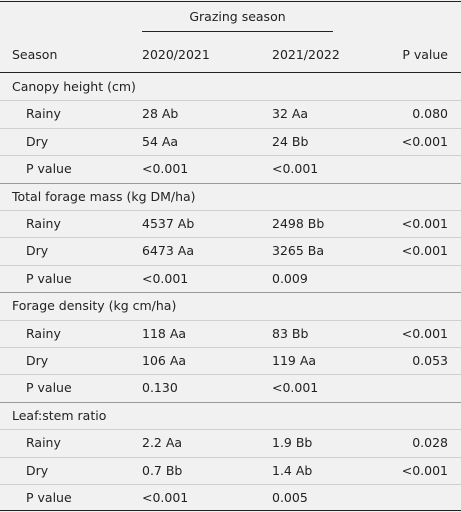 The width and height of the screenshot is (461, 512). What do you see at coordinates (425, 54) in the screenshot?
I see `column-header: P value` at bounding box center [425, 54].